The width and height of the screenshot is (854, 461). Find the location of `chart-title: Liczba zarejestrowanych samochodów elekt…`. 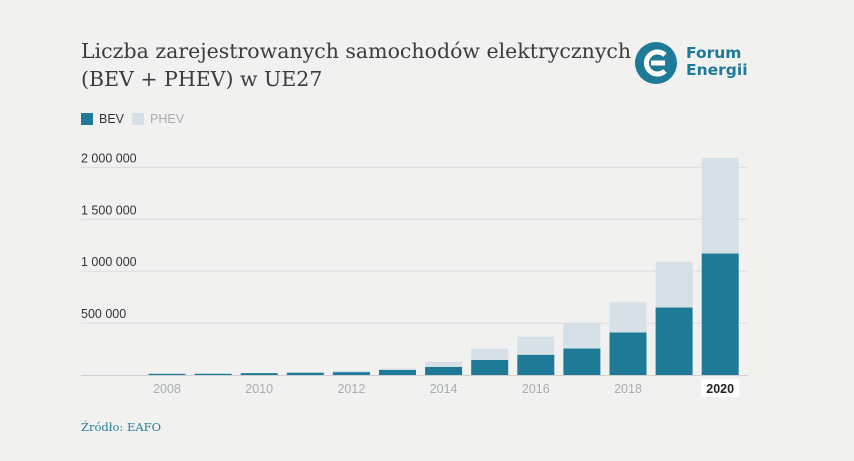

chart-title: Liczba zarejestrowanych samochodów elekt… is located at coordinates (361, 65).